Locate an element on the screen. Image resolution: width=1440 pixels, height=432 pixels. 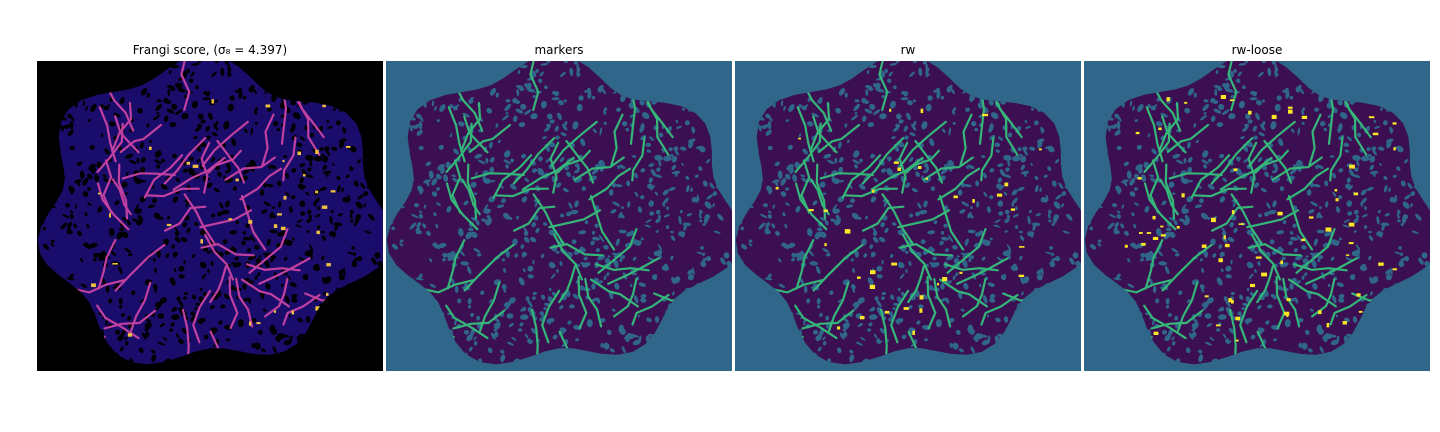
frangi-title: Frangi score, (σ₈ = 4.397) is located at coordinates (210, 50).